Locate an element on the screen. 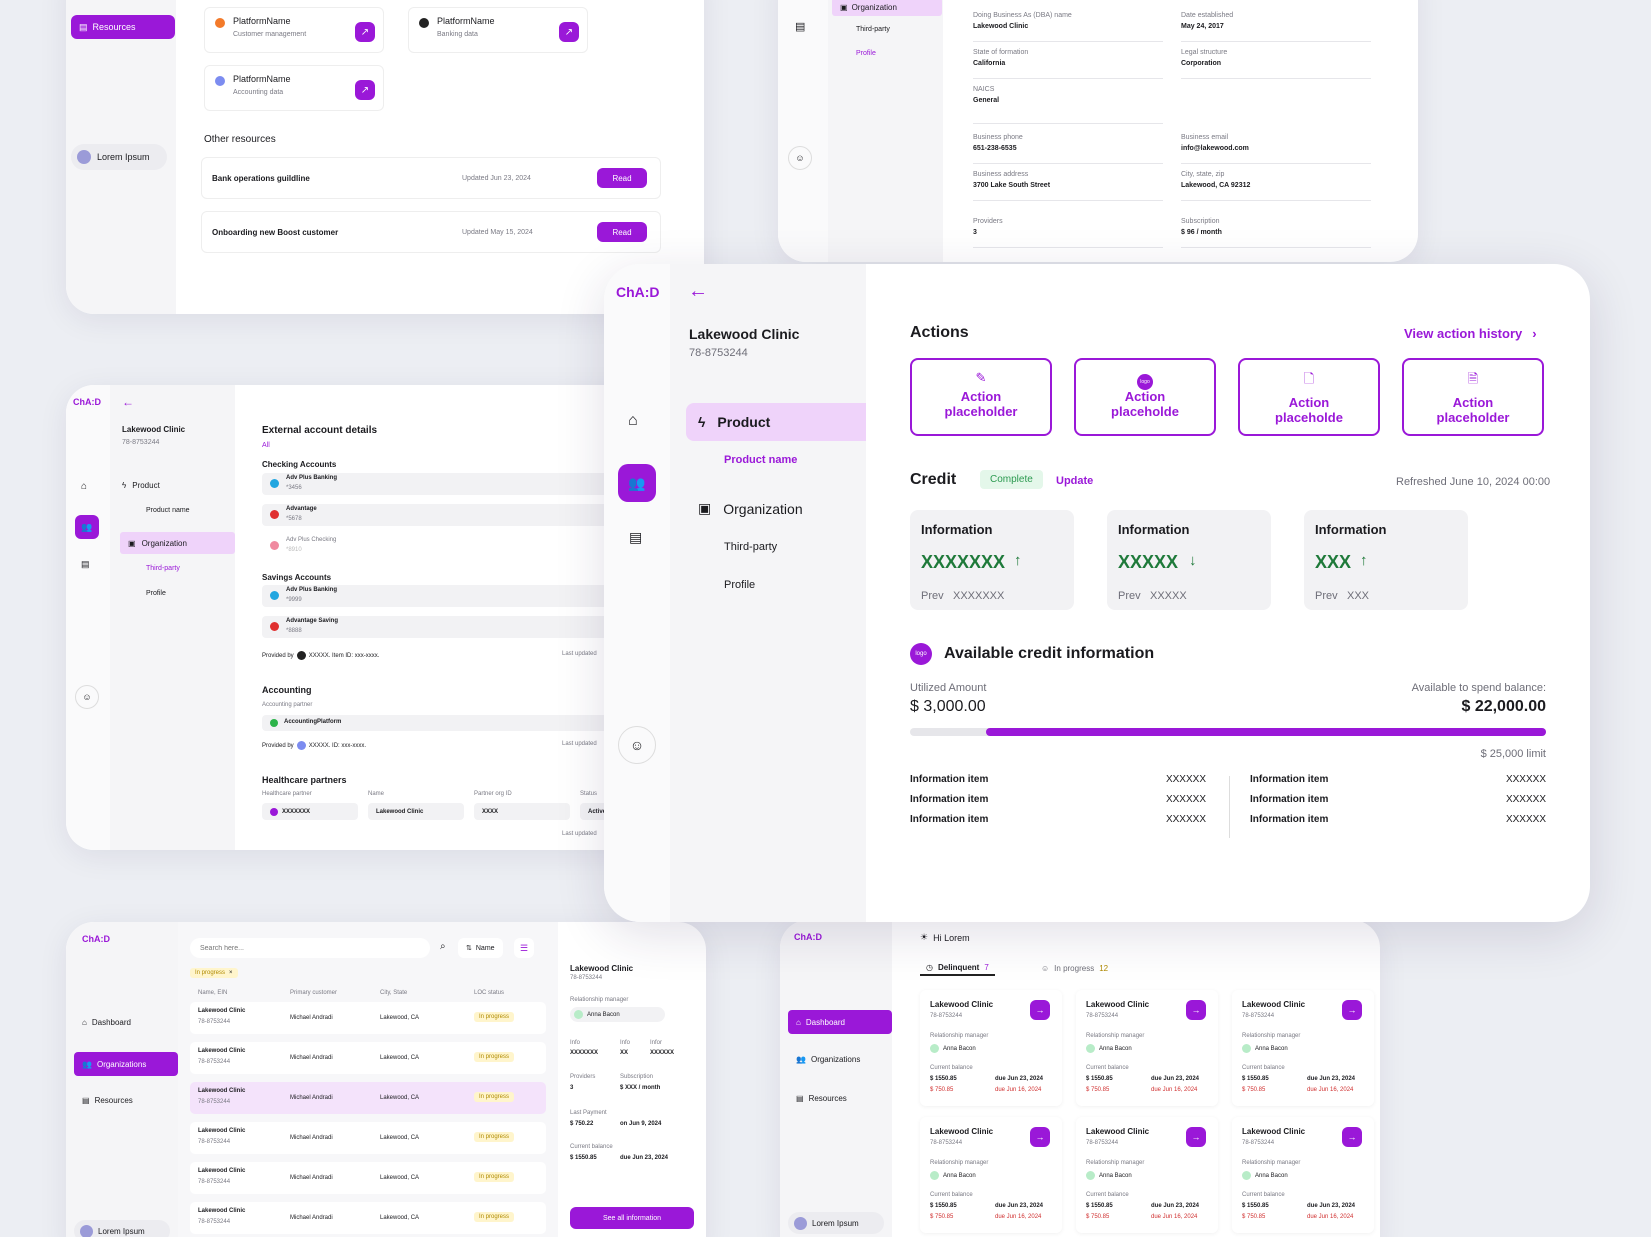  close-icon: × is located at coordinates (231, 973).